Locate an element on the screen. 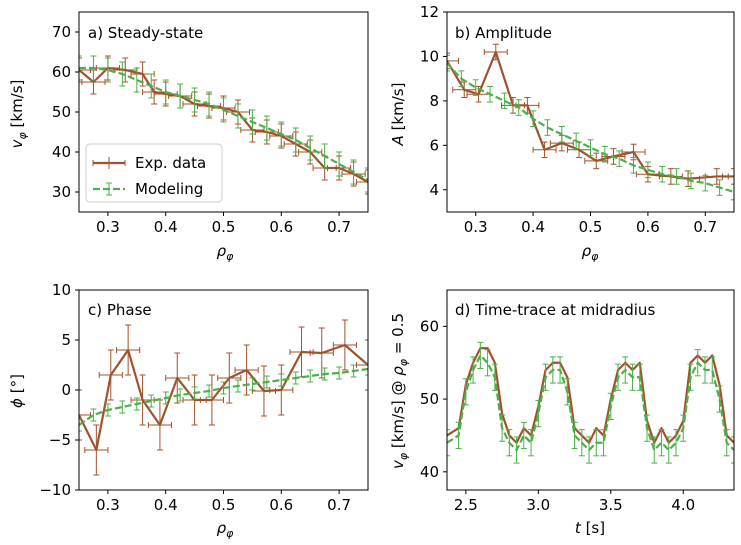 The height and width of the screenshot is (545, 741). legend-marker-exp is located at coordinates (109, 163).